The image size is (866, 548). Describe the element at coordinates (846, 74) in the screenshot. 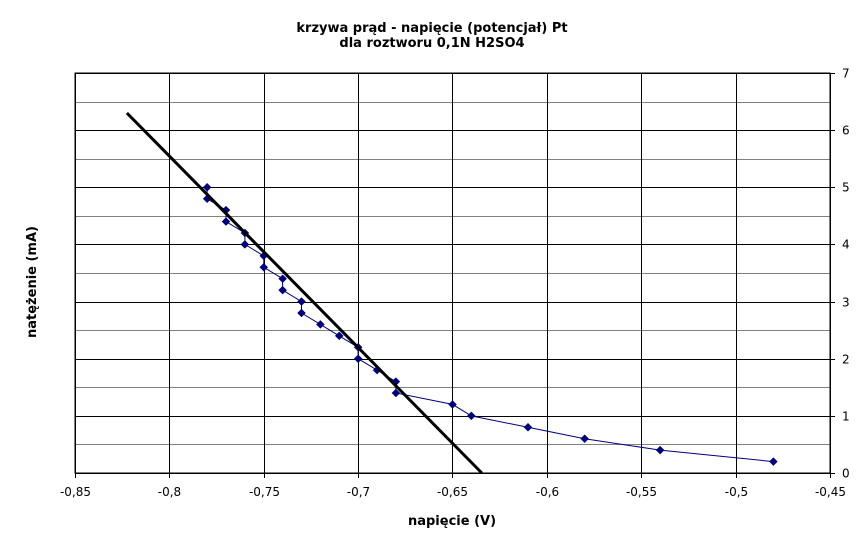

I see `y-tick-label: 7` at that location.